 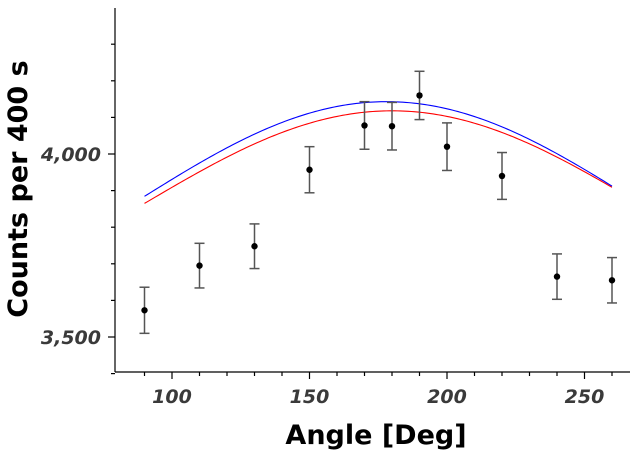 I want to click on x-tick-label: 100, so click(x=172, y=397).